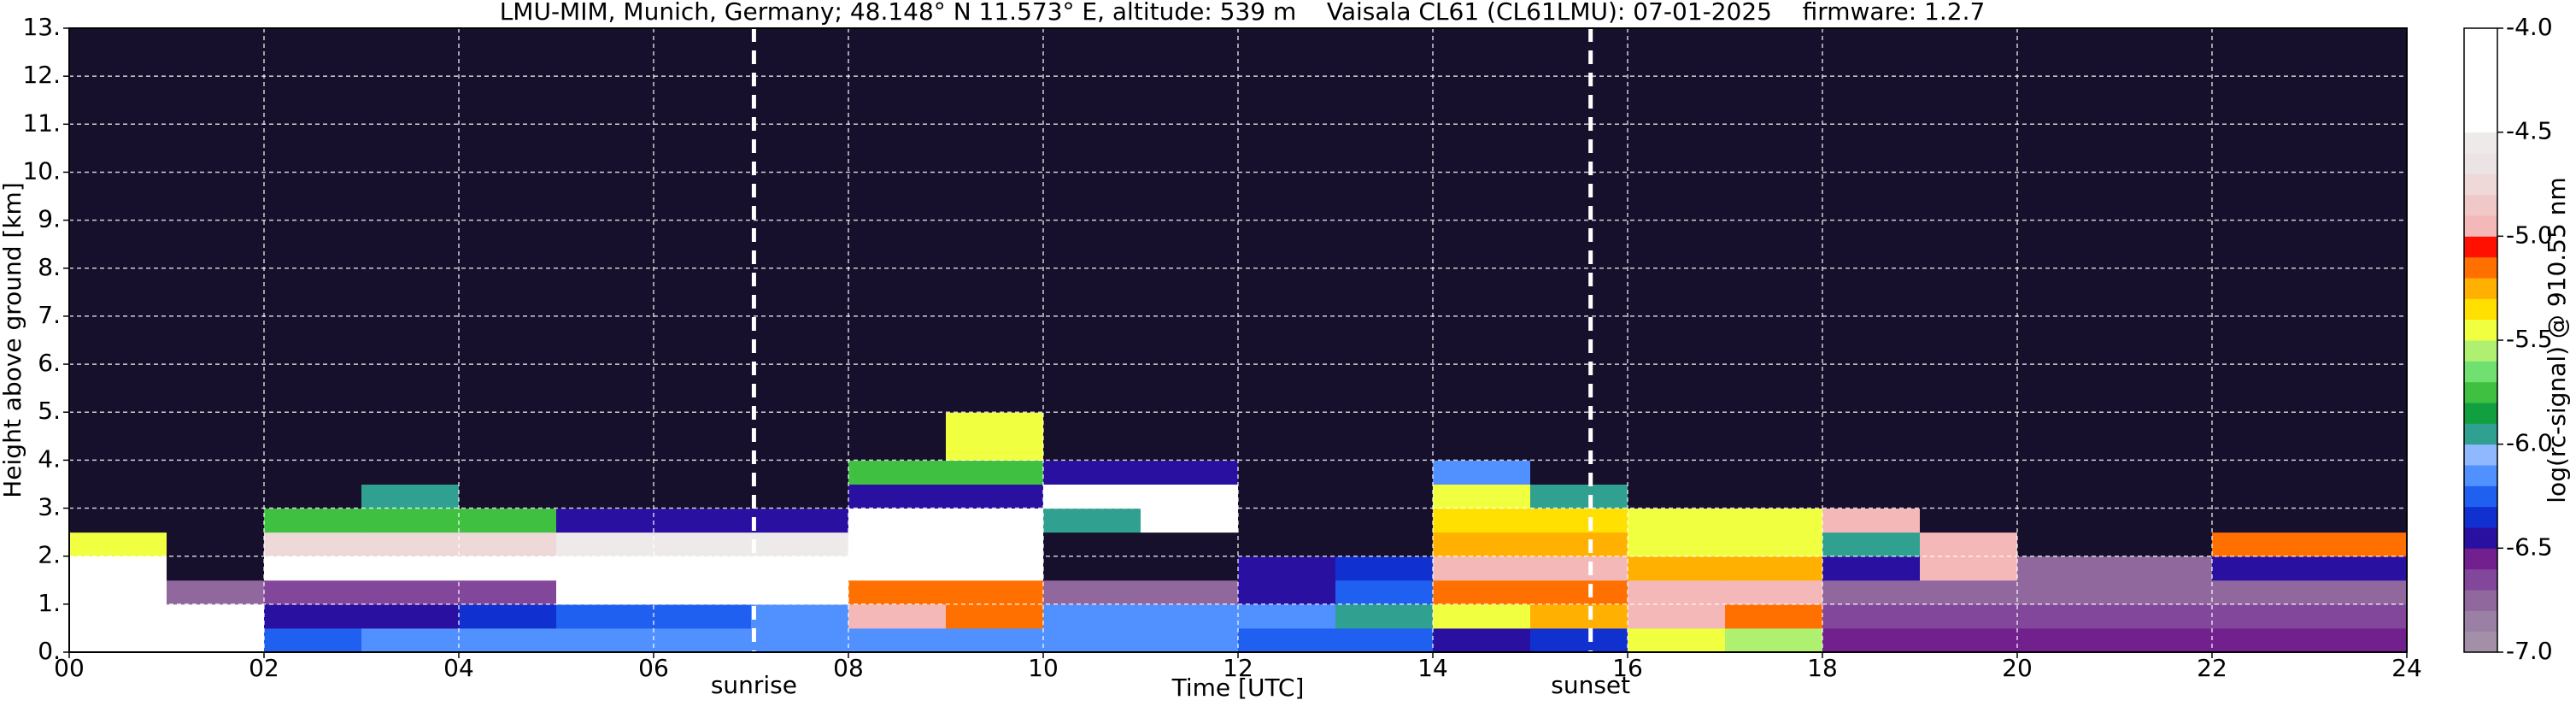 This screenshot has width=2576, height=706. I want to click on x-tick-label: 14, so click(1432, 668).